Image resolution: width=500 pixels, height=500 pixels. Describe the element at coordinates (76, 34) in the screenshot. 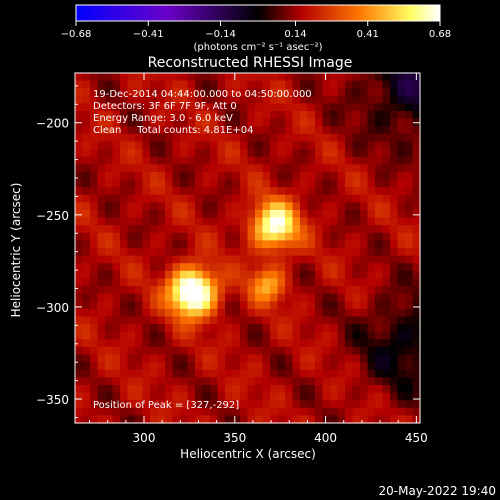

I see `colorbar-tick-label: −0.68` at that location.